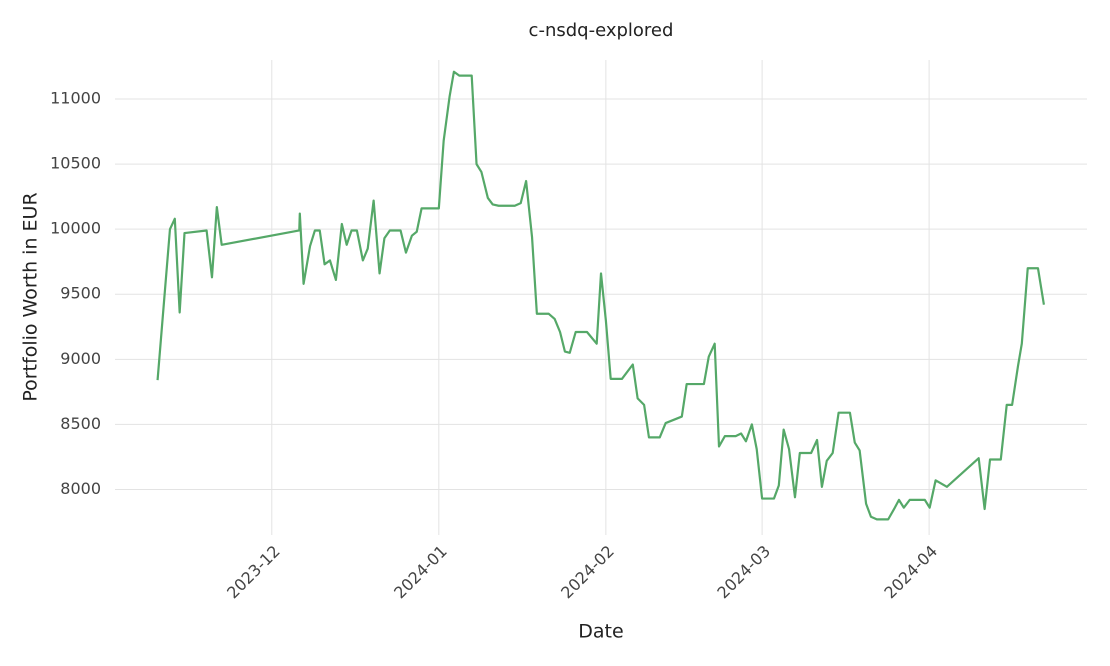 This screenshot has height=666, width=1110. I want to click on chart-title: c-nsdq-explored, so click(601, 30).